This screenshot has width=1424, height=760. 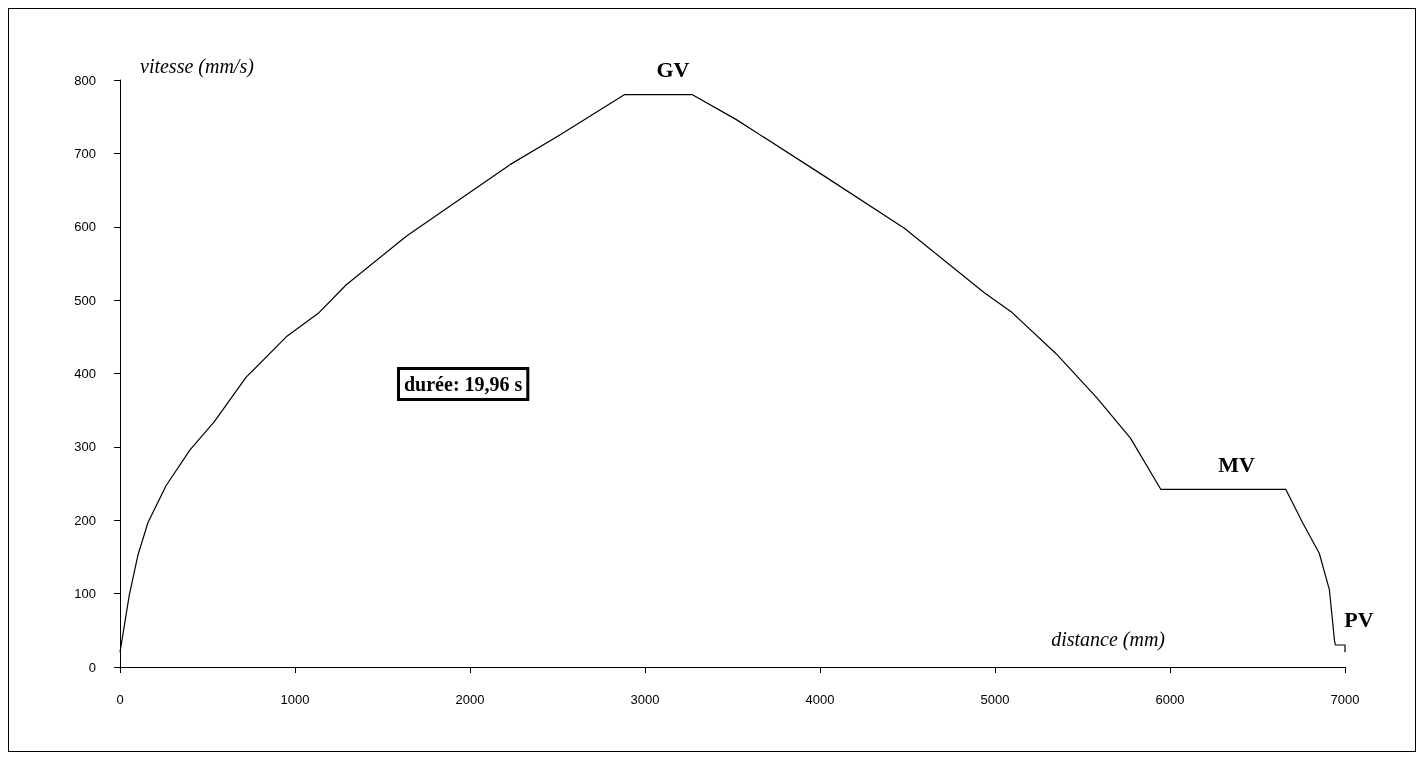 What do you see at coordinates (85, 373) in the screenshot?
I see `y-tick-label: 400` at bounding box center [85, 373].